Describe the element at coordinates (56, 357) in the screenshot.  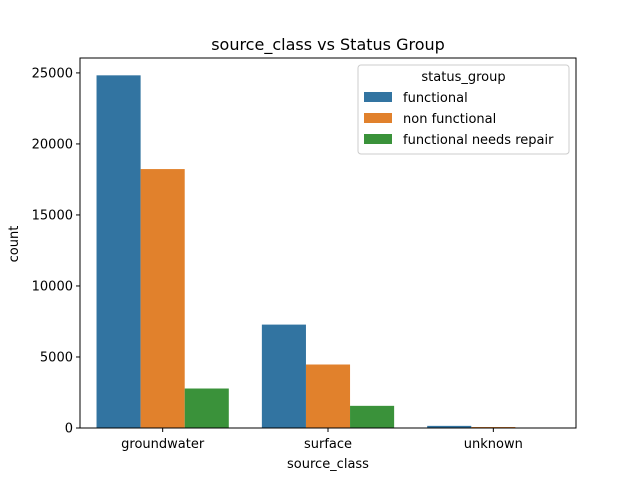
I see `y-tick-label: 5000` at that location.